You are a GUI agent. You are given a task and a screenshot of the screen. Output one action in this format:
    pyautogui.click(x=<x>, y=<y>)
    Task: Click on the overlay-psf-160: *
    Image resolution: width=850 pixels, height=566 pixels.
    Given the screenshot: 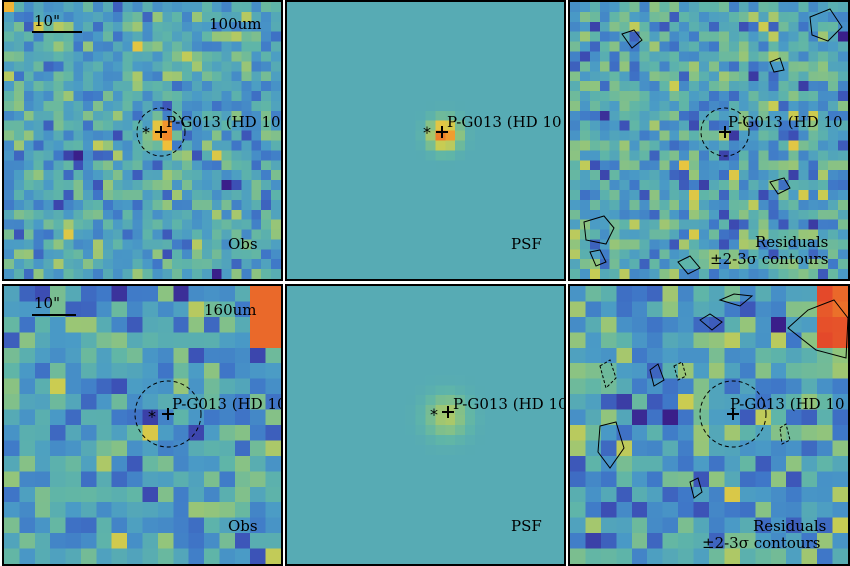 What is the action you would take?
    pyautogui.click(x=442, y=414)
    